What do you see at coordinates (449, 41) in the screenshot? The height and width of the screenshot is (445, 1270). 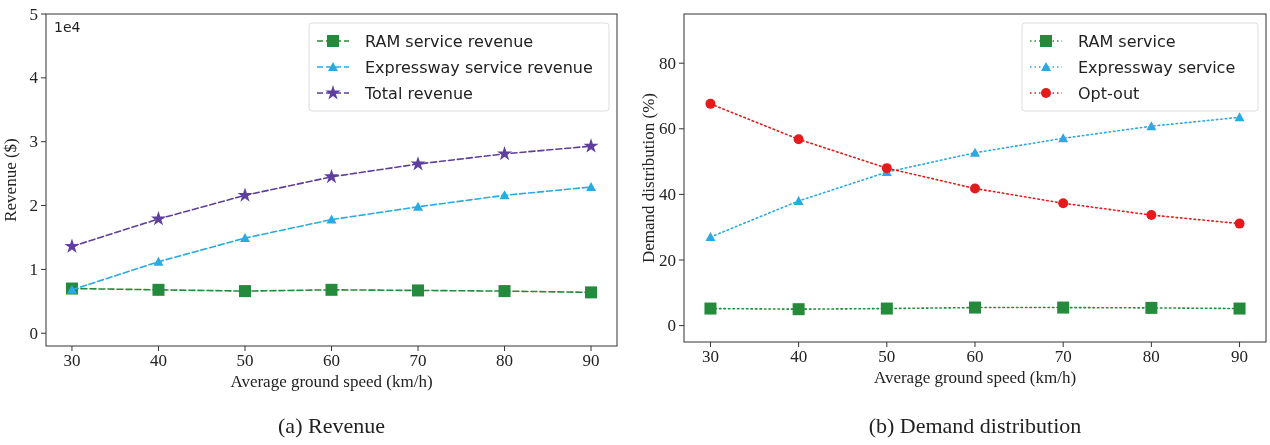 I see `legend-label: RAM service revenue` at bounding box center [449, 41].